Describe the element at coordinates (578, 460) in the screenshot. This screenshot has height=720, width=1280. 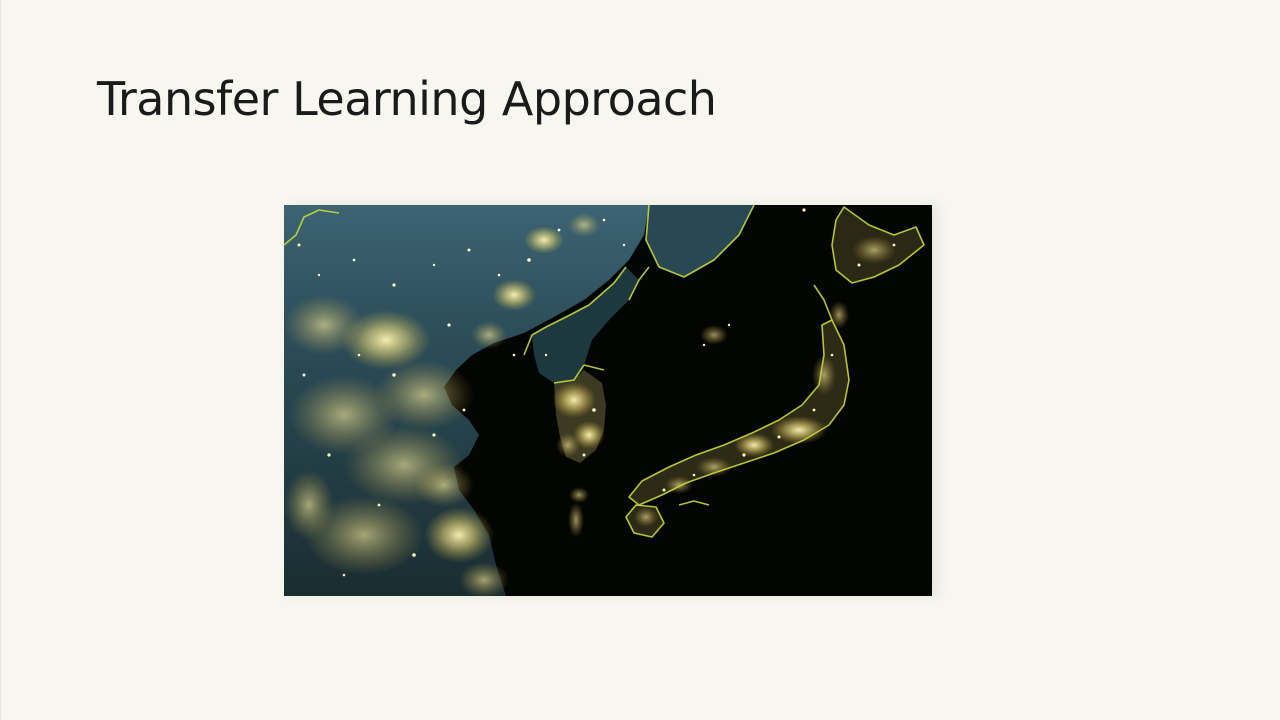
I see `city-lights-korea` at that location.